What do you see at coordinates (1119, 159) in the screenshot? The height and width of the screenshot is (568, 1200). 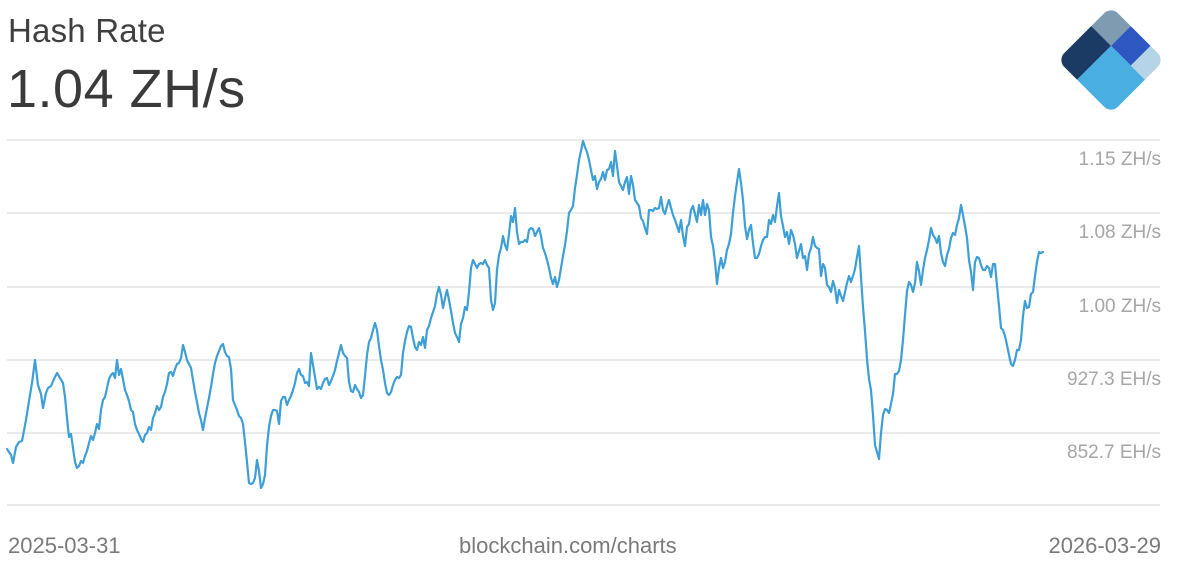 I see `y-tick-label: 1.15 ZH/s` at bounding box center [1119, 159].